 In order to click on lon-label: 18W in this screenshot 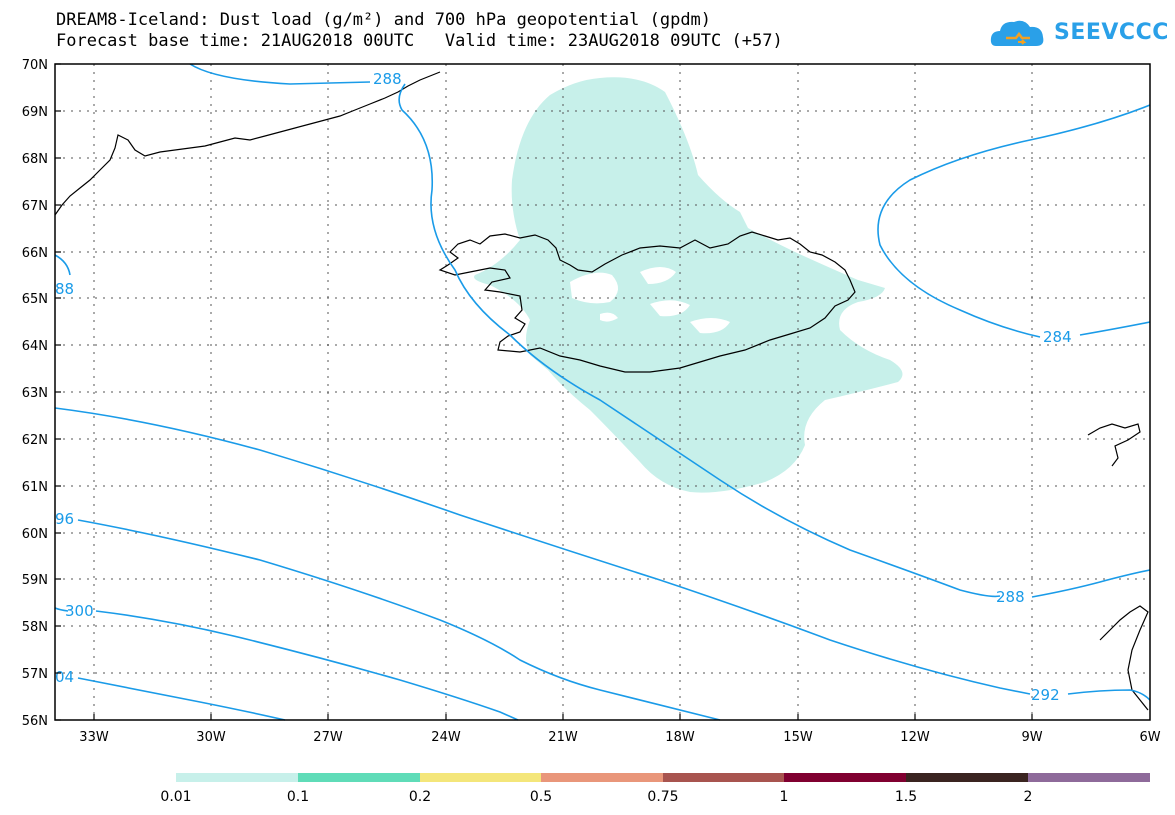, I will do `click(680, 737)`.